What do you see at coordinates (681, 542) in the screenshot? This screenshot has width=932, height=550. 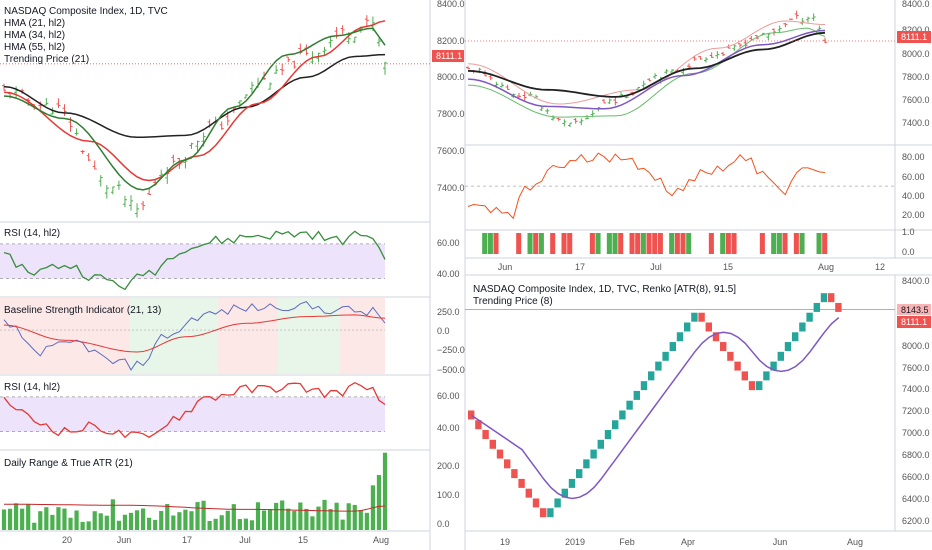 I see `renko-time-axis: 19 2019 Feb Apr Jun Aug` at bounding box center [681, 542].